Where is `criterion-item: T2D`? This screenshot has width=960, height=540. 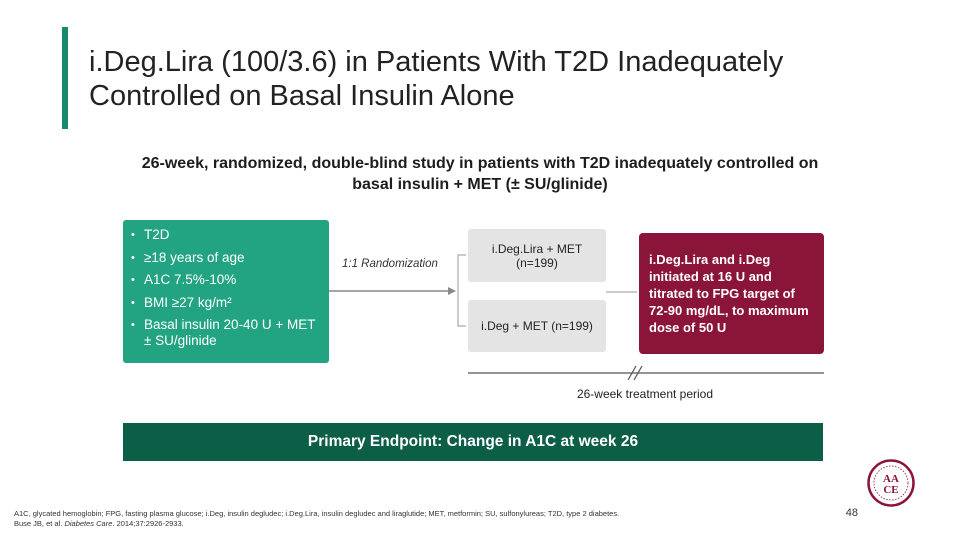
criterion-item: T2D is located at coordinates (227, 235).